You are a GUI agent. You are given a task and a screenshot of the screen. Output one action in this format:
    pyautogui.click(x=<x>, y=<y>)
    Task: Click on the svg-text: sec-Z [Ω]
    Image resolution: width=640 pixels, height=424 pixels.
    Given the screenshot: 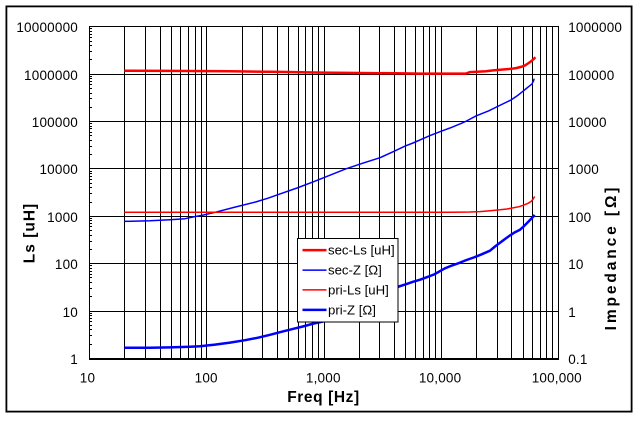 What is the action you would take?
    pyautogui.click(x=355, y=270)
    